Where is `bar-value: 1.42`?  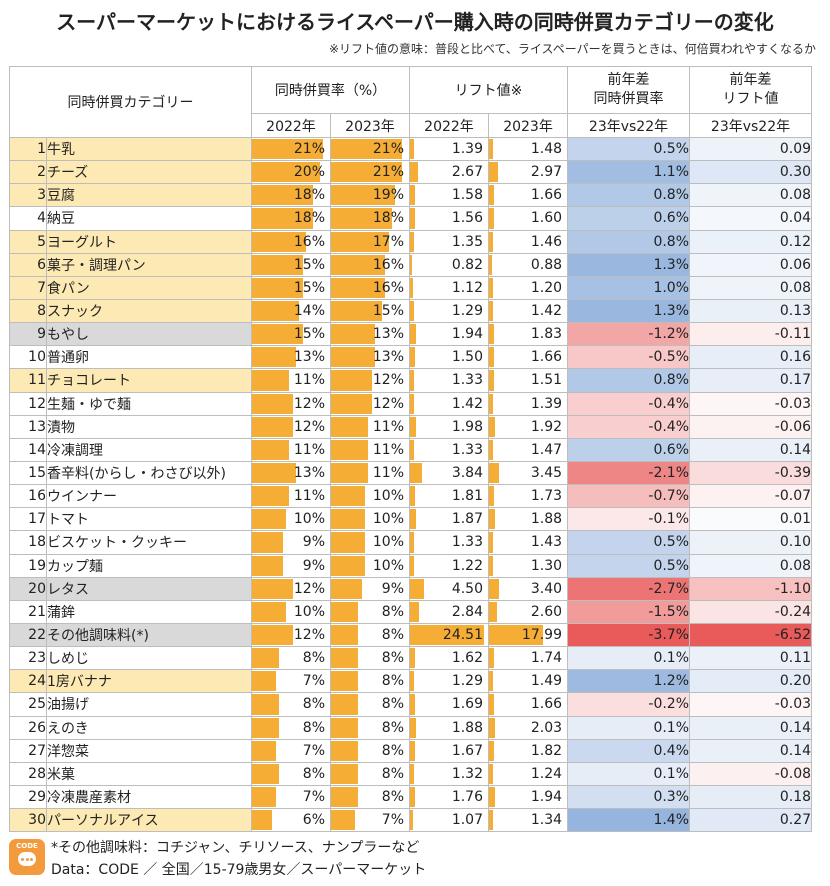
bar-value: 1.42 is located at coordinates (467, 403).